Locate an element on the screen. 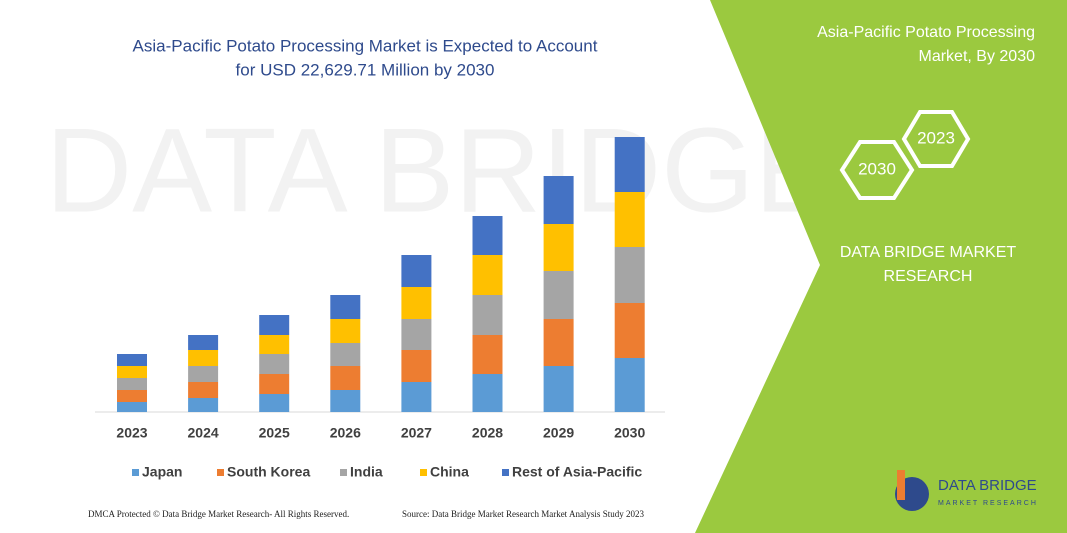 Image resolution: width=1067 pixels, height=533 pixels. legend-label: China is located at coordinates (449, 472).